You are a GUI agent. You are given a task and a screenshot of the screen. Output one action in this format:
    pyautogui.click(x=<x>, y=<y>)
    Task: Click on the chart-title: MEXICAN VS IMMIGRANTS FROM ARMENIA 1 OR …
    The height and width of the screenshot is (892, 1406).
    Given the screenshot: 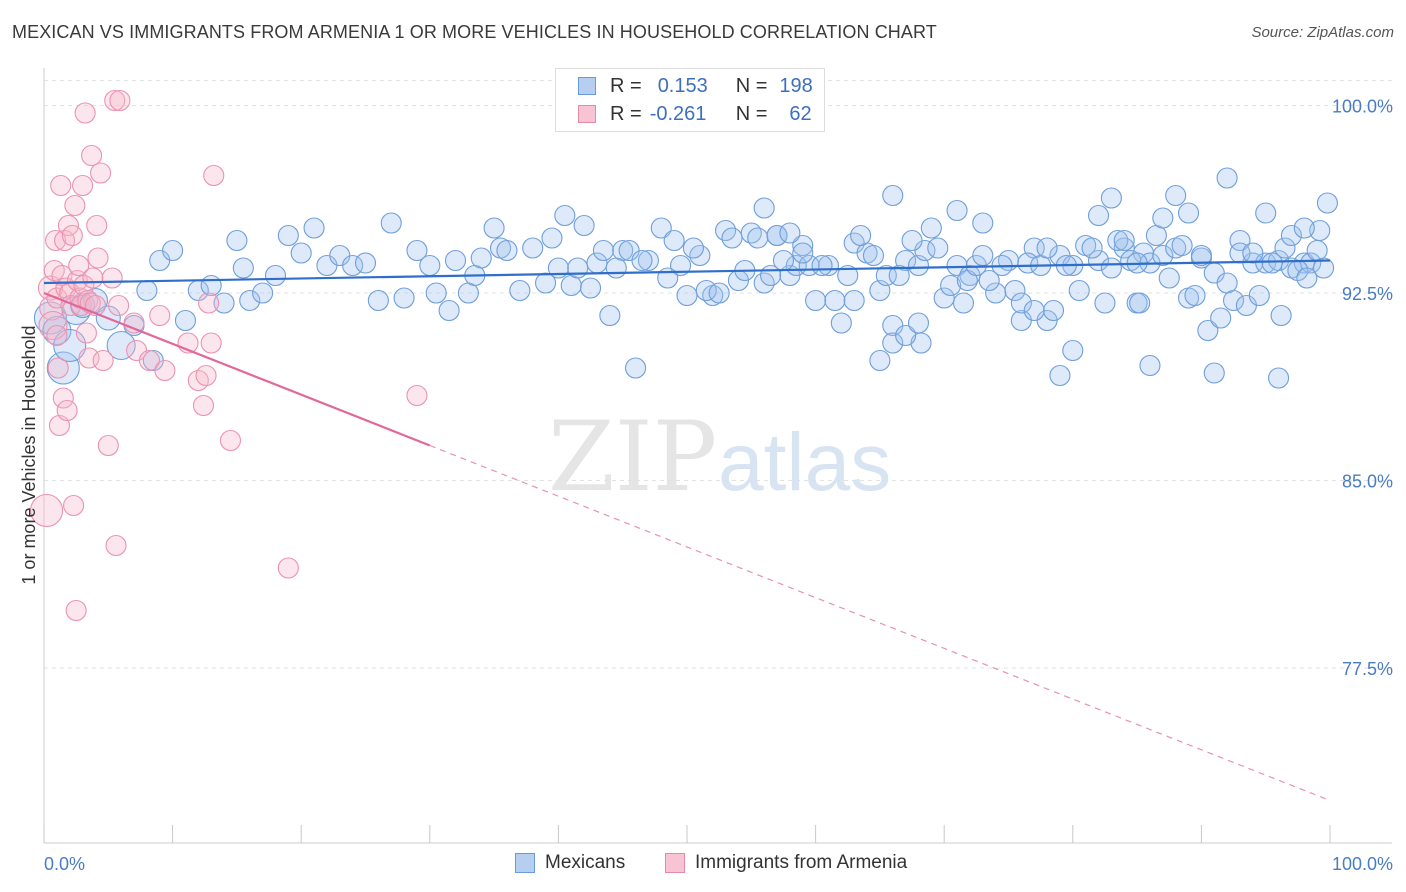 What is the action you would take?
    pyautogui.click(x=474, y=32)
    